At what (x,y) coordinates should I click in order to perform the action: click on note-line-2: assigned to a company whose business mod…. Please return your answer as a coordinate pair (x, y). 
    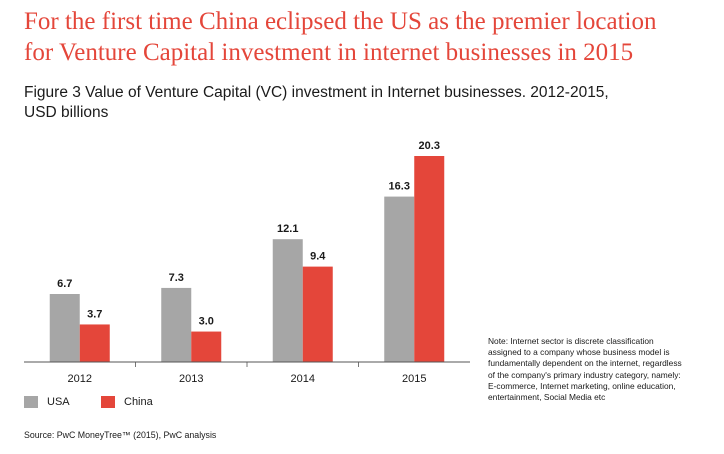
    Looking at the image, I should click on (579, 352).